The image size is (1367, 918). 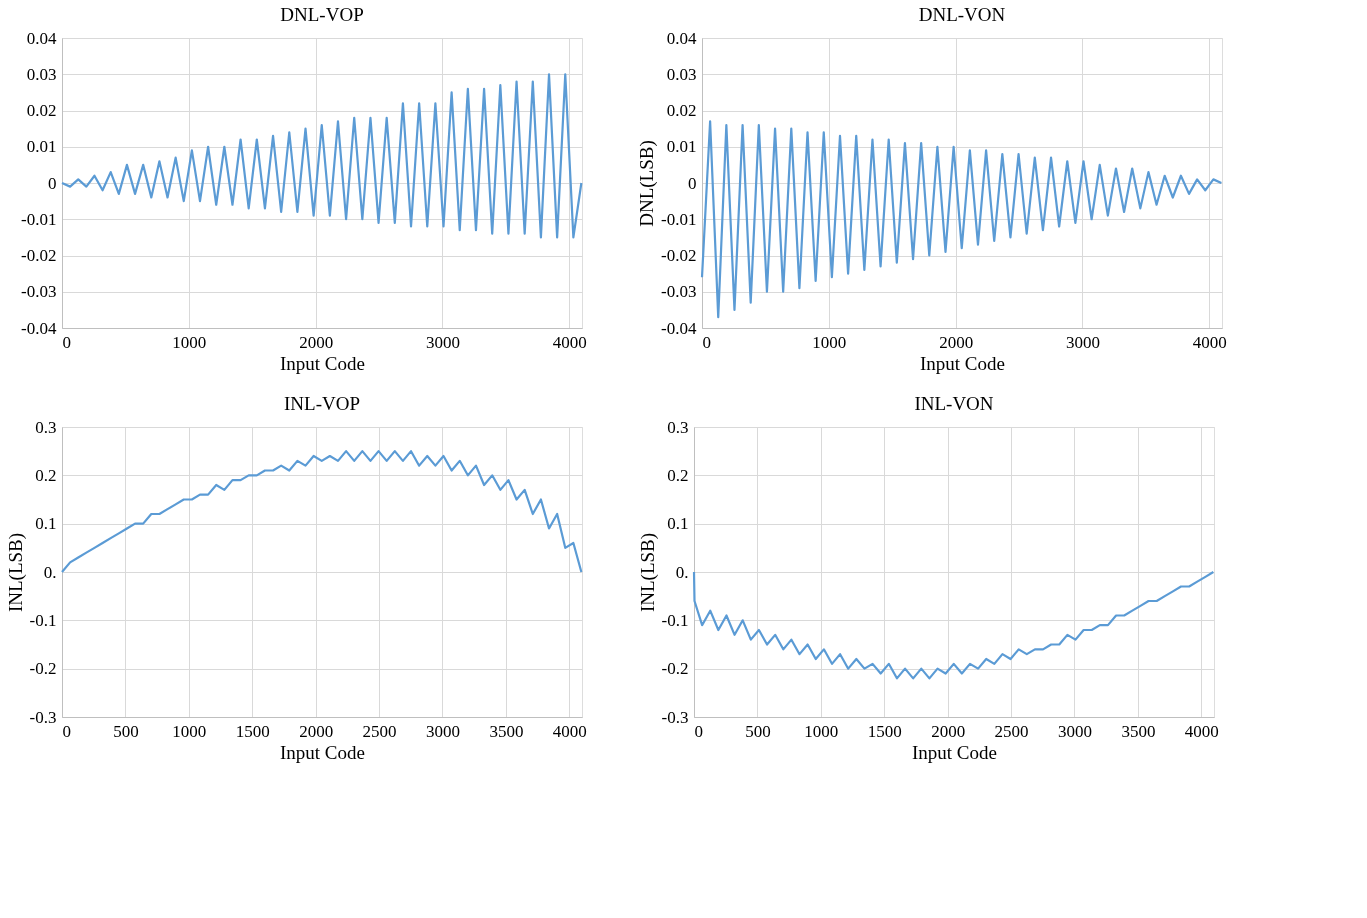 I want to click on chart-title: DNL-VOP, so click(x=322, y=14).